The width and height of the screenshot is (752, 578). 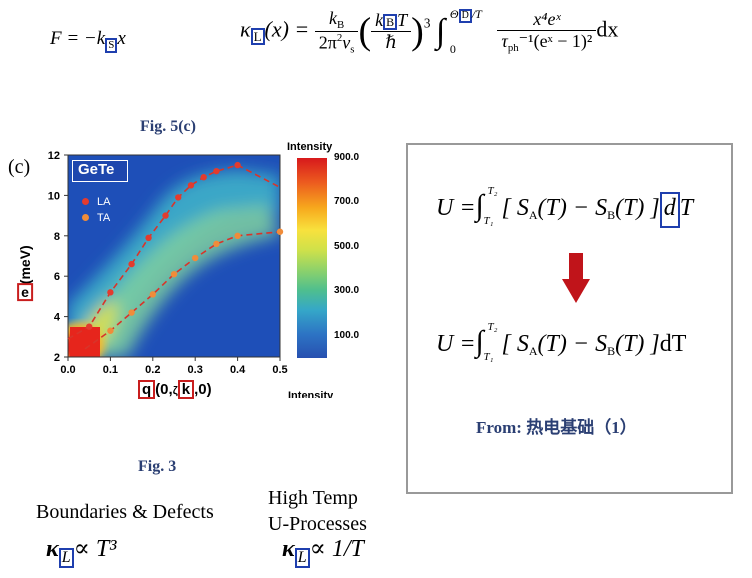 What do you see at coordinates (673, 344) in the screenshot?
I see `formula-bottom-dT: dT` at bounding box center [673, 344].